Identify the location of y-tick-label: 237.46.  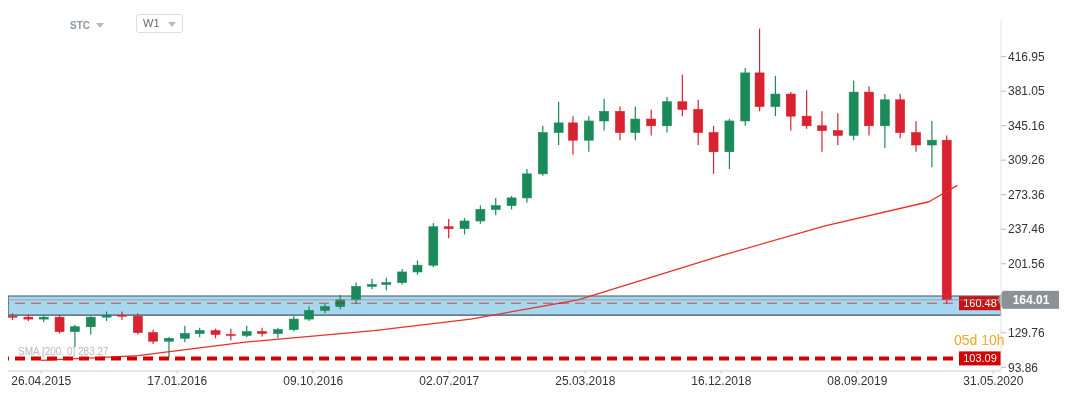
(1027, 229).